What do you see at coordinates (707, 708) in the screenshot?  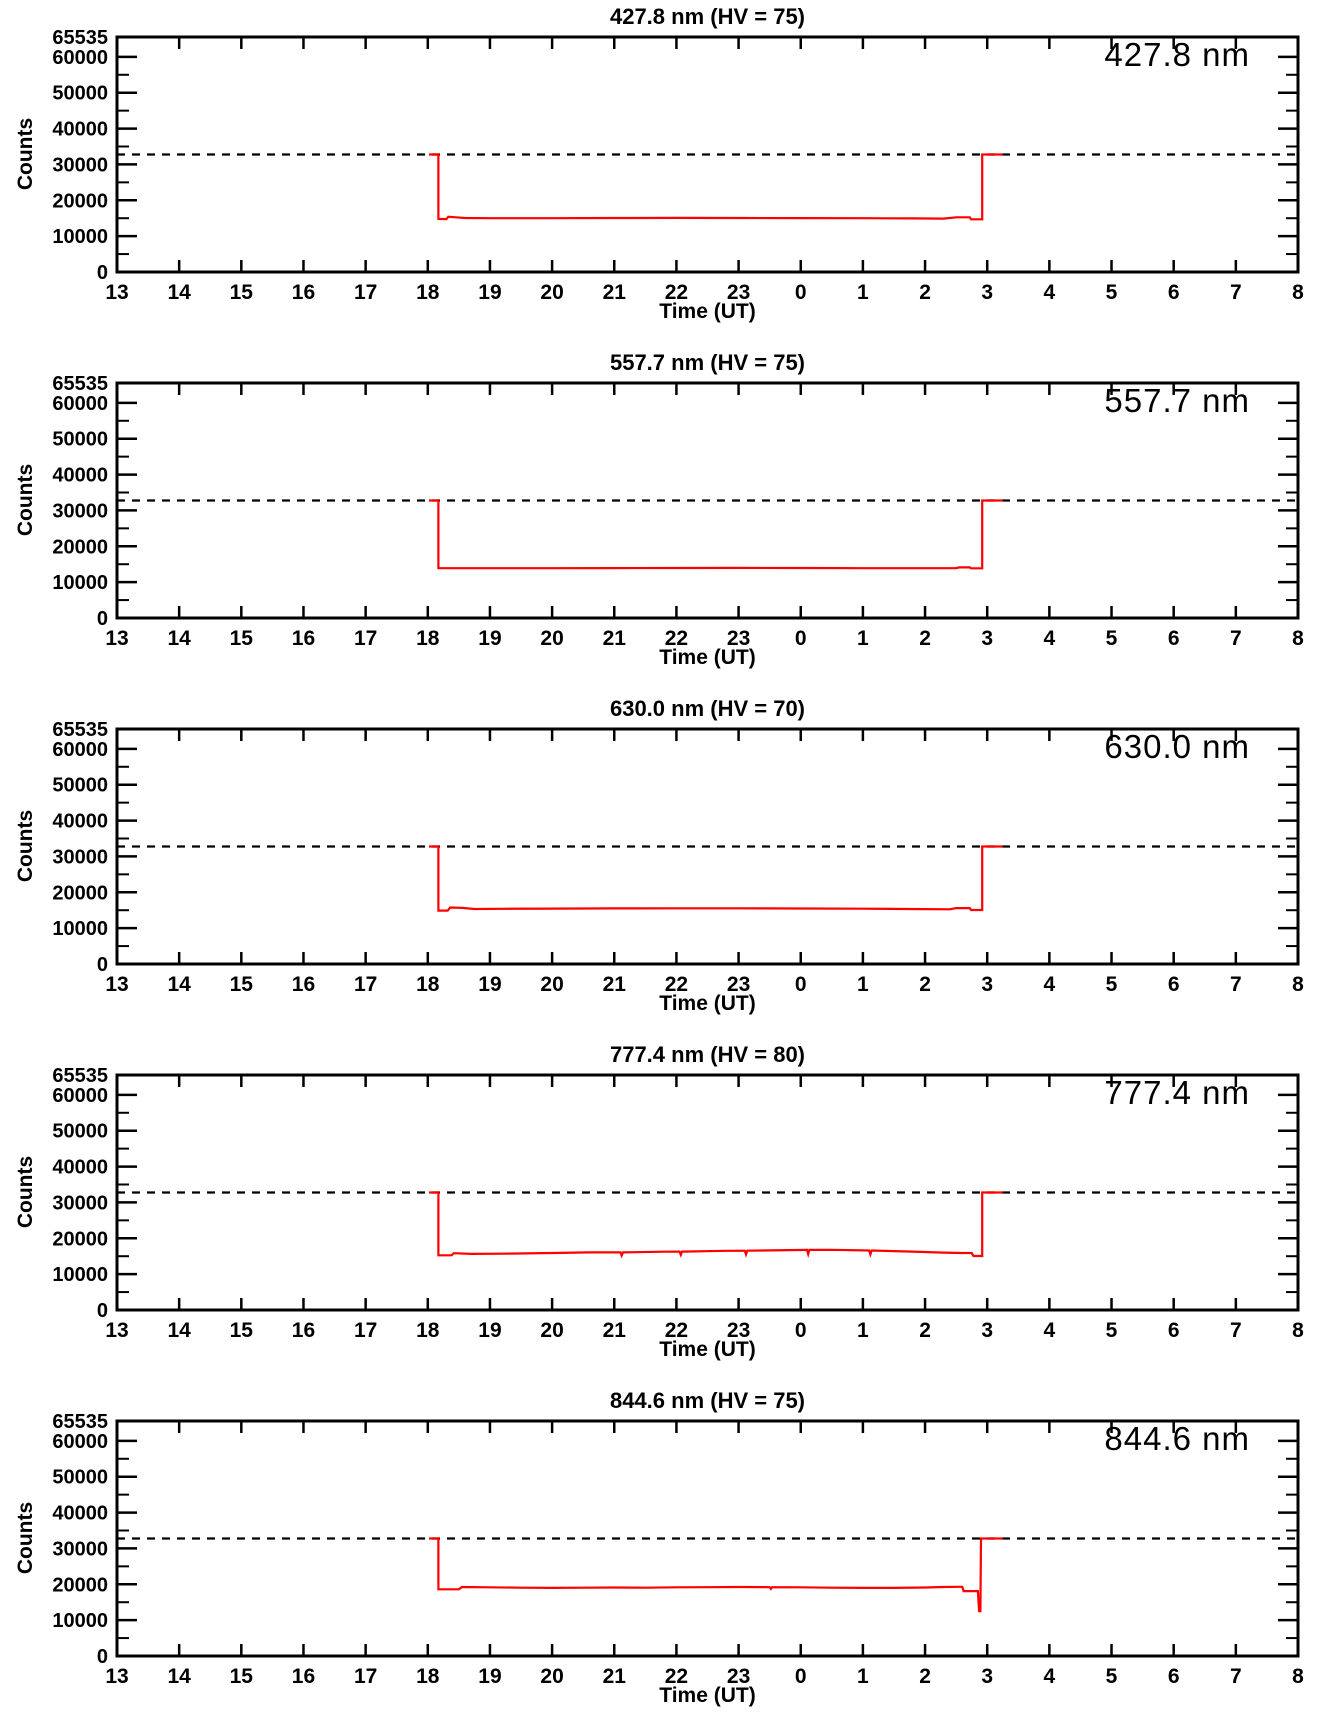 I see `panel-title: 630.0 nm (HV = 70)` at bounding box center [707, 708].